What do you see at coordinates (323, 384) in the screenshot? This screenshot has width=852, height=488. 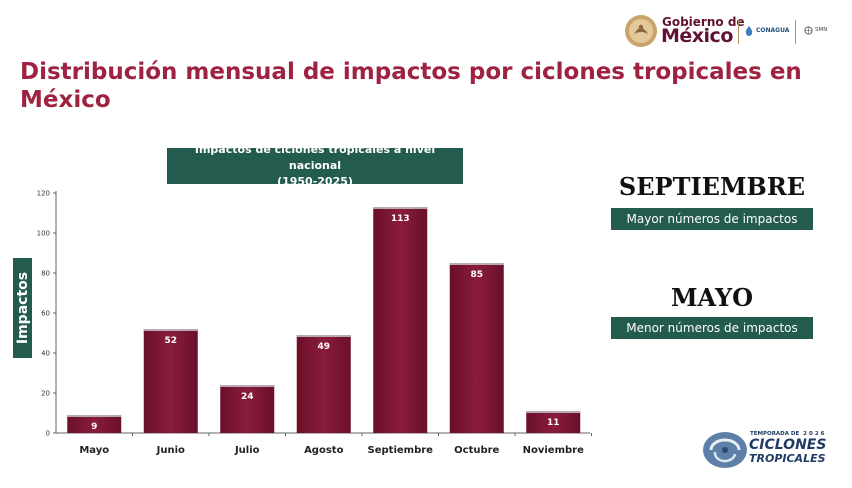 I see `bar-agosto` at bounding box center [323, 384].